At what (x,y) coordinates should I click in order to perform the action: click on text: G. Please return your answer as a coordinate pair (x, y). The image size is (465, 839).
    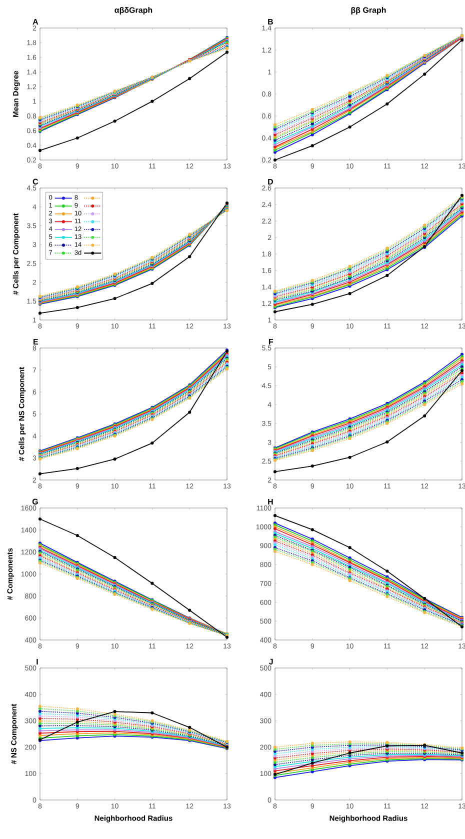
    Looking at the image, I should click on (35, 501).